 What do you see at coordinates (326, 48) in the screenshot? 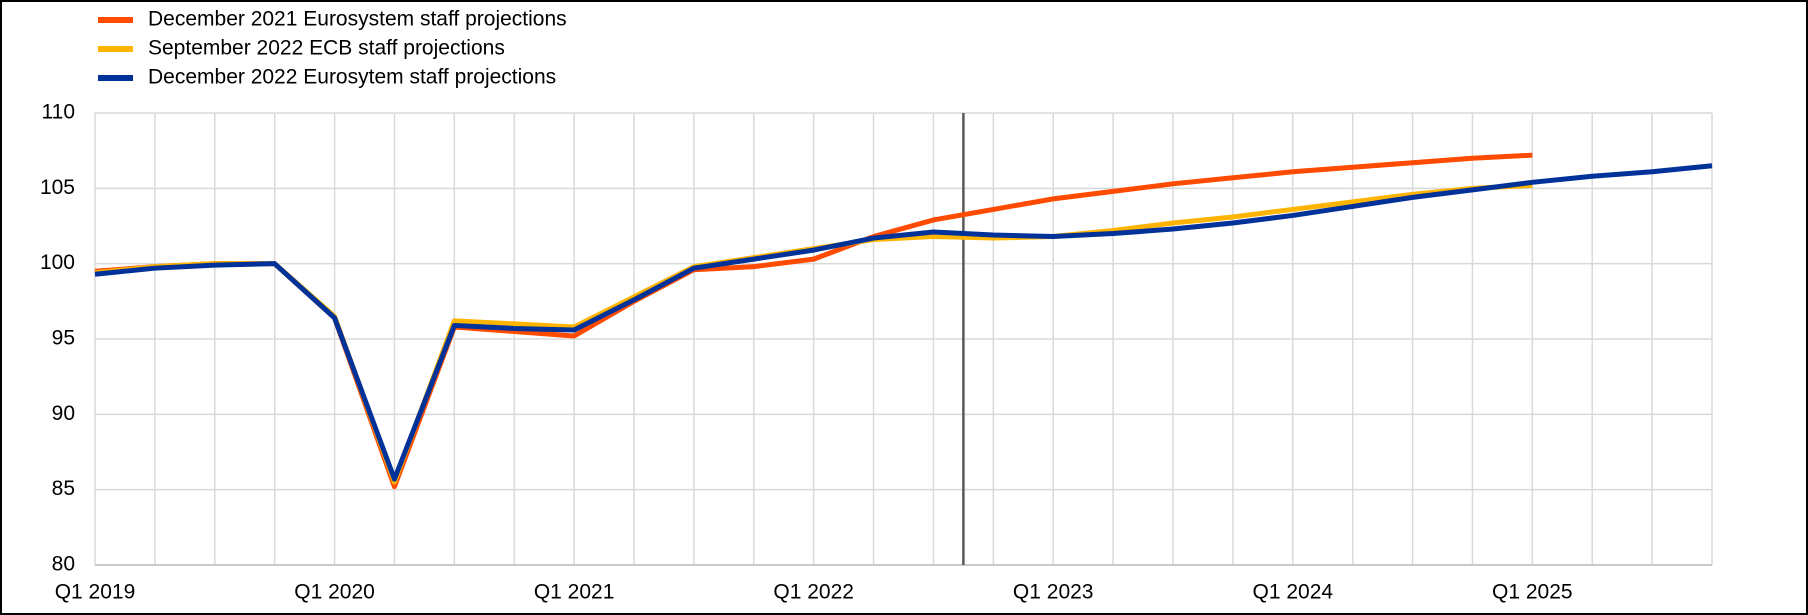
I see `legend-label: September 2022 ECB staff projections` at bounding box center [326, 48].